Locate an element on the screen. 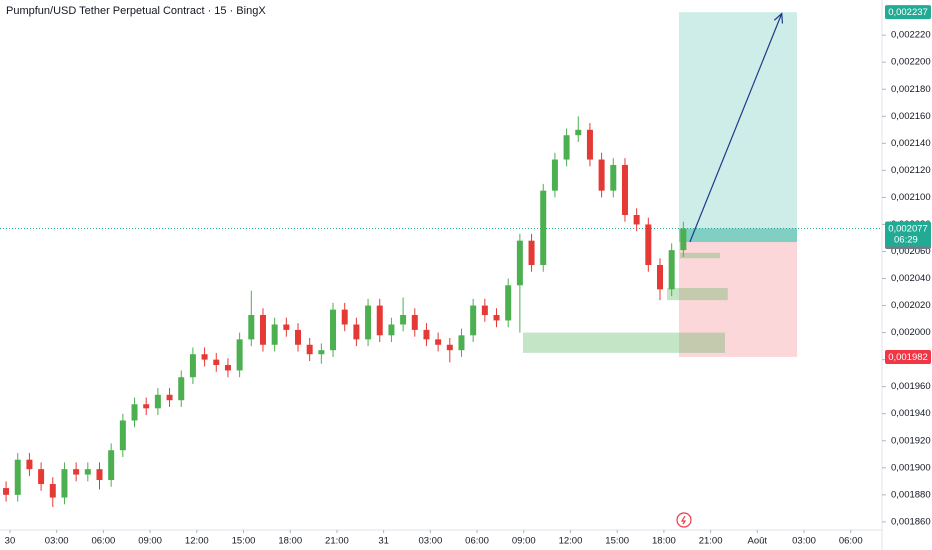 The height and width of the screenshot is (550, 932). last-price-badge is located at coordinates (908, 234).